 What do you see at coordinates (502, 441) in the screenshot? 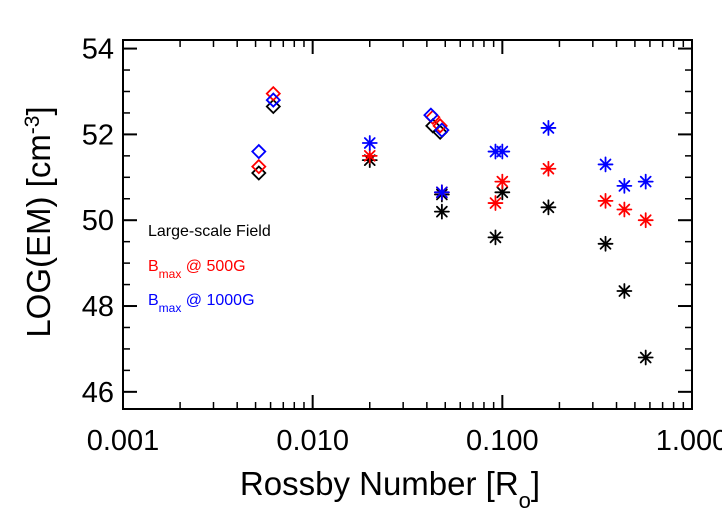
I see `x-tick-label: 0.100` at bounding box center [502, 441].